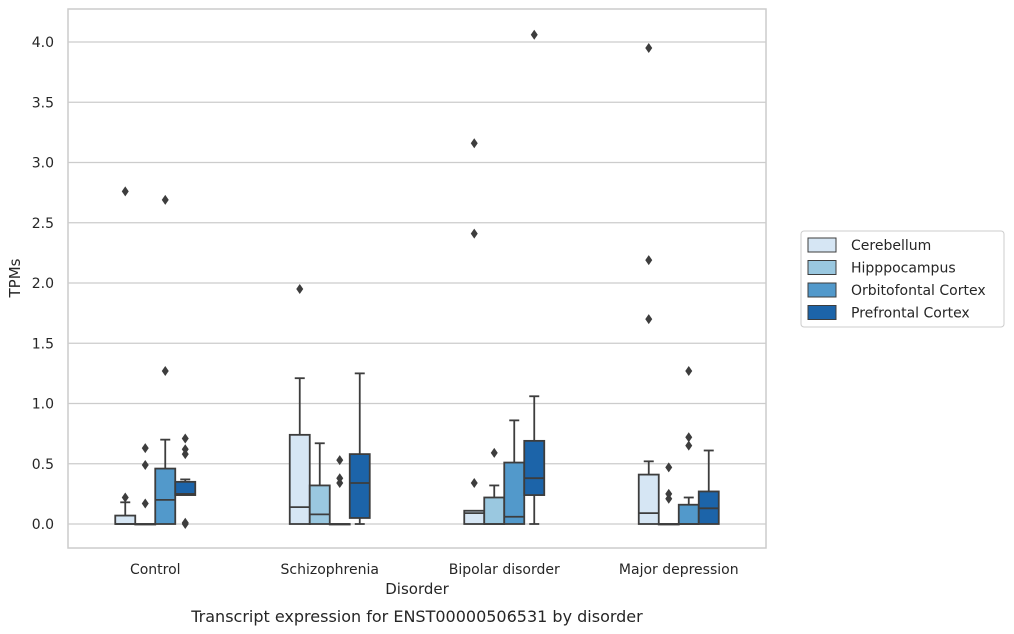 The image size is (1014, 634). What do you see at coordinates (43, 405) in the screenshot?
I see `y-tick-label: 1.0` at bounding box center [43, 405].